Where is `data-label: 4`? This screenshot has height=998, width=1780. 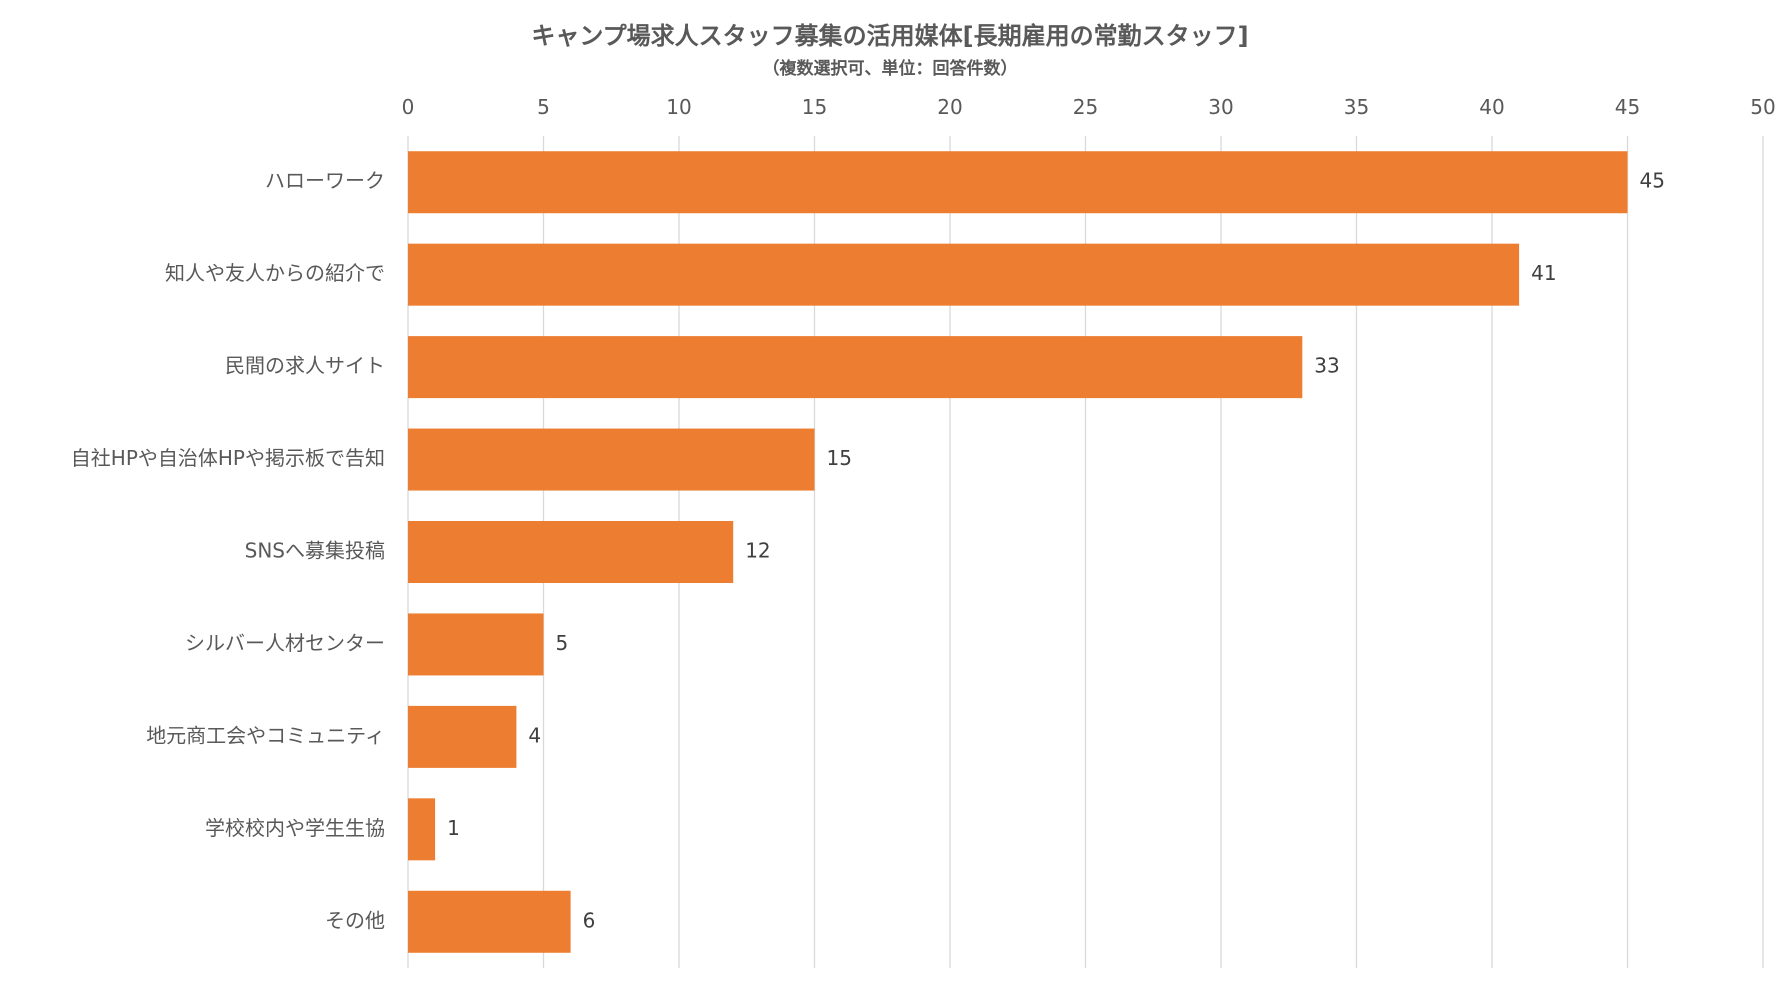 data-label: 4 is located at coordinates (534, 735).